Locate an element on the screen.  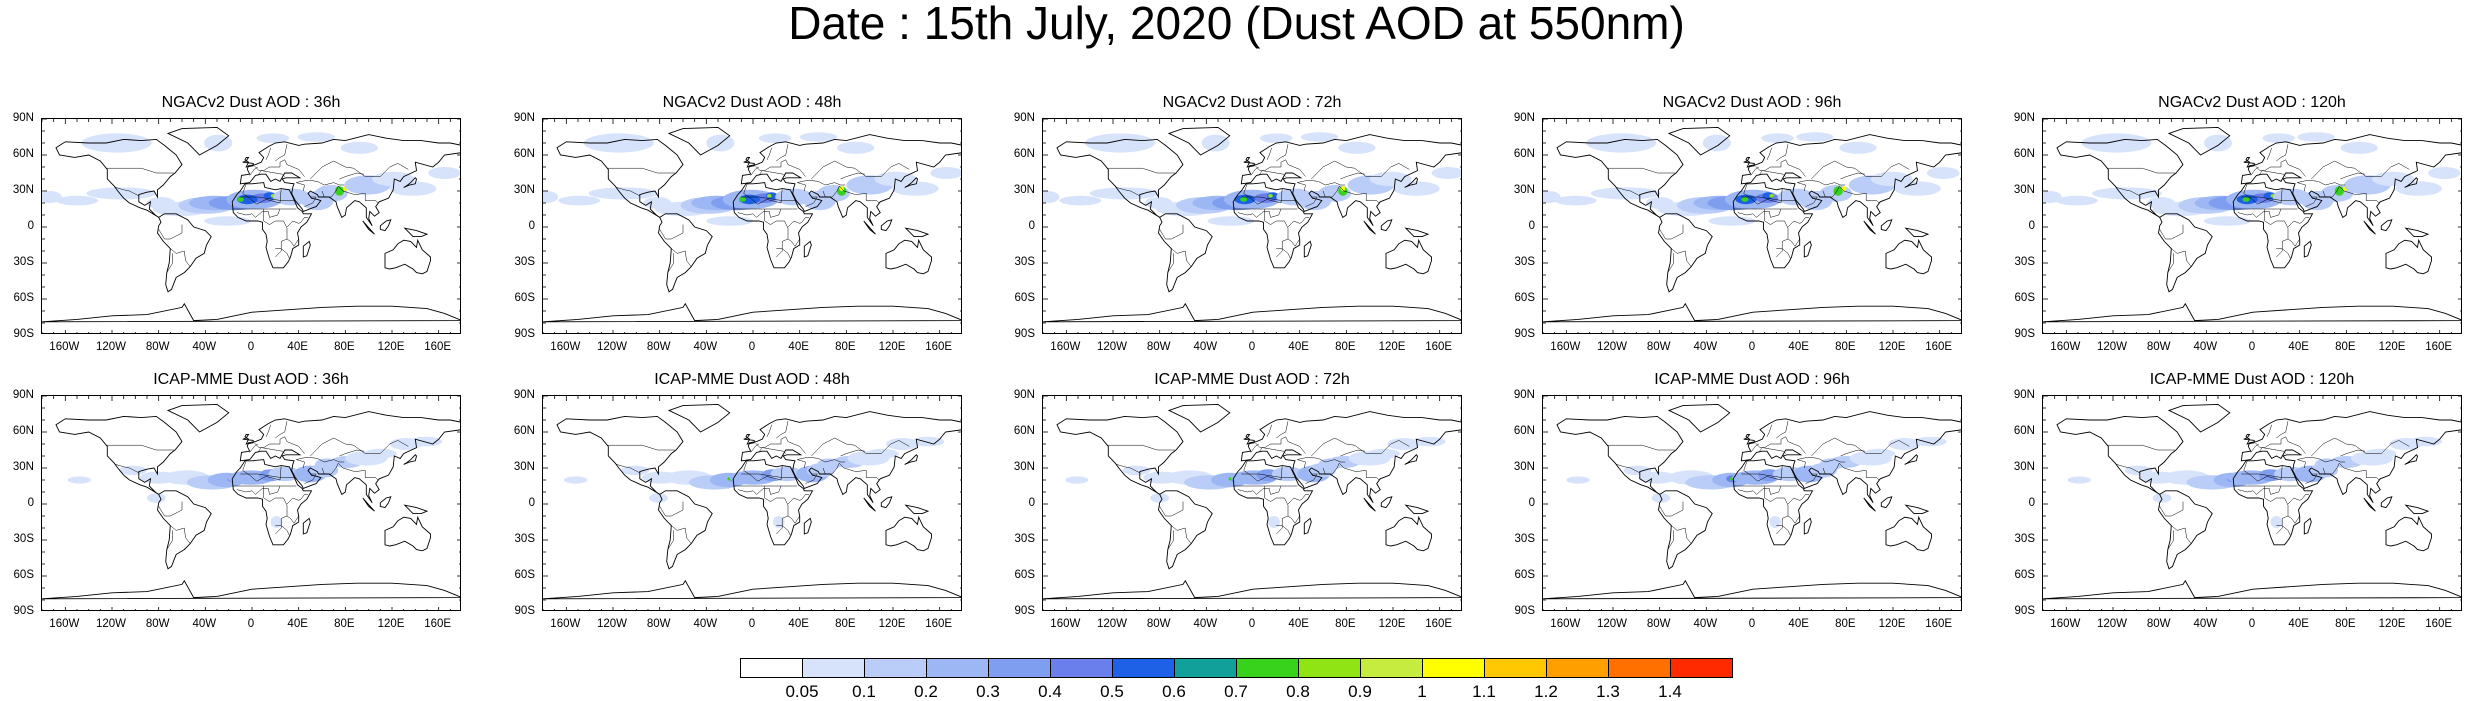
colorbar-tick-label: 0.6 is located at coordinates (1174, 691).